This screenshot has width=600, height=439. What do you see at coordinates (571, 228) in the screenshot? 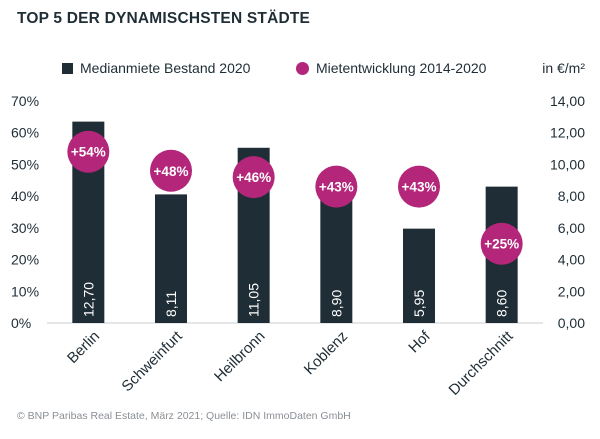
I see `right-axis-tick: 6,00` at bounding box center [571, 228].